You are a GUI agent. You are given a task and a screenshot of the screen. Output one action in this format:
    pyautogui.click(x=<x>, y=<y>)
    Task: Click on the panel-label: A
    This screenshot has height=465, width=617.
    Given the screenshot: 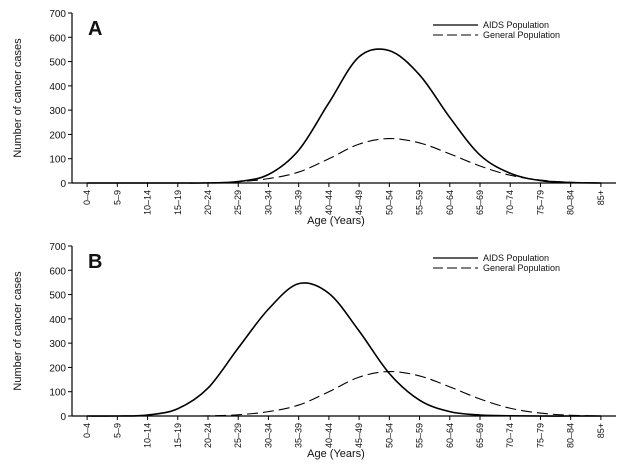 What is the action you would take?
    pyautogui.click(x=95, y=29)
    